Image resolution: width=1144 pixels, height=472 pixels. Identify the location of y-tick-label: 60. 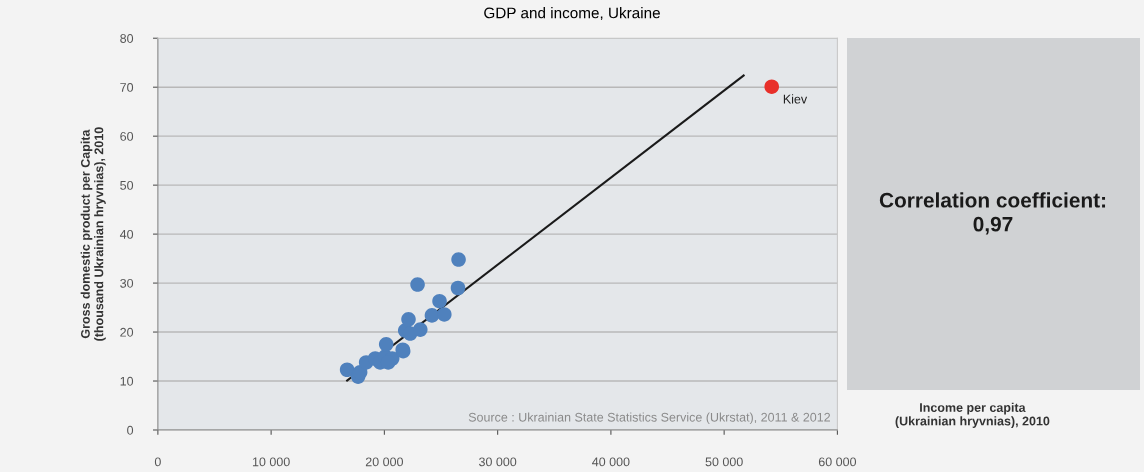
(127, 136).